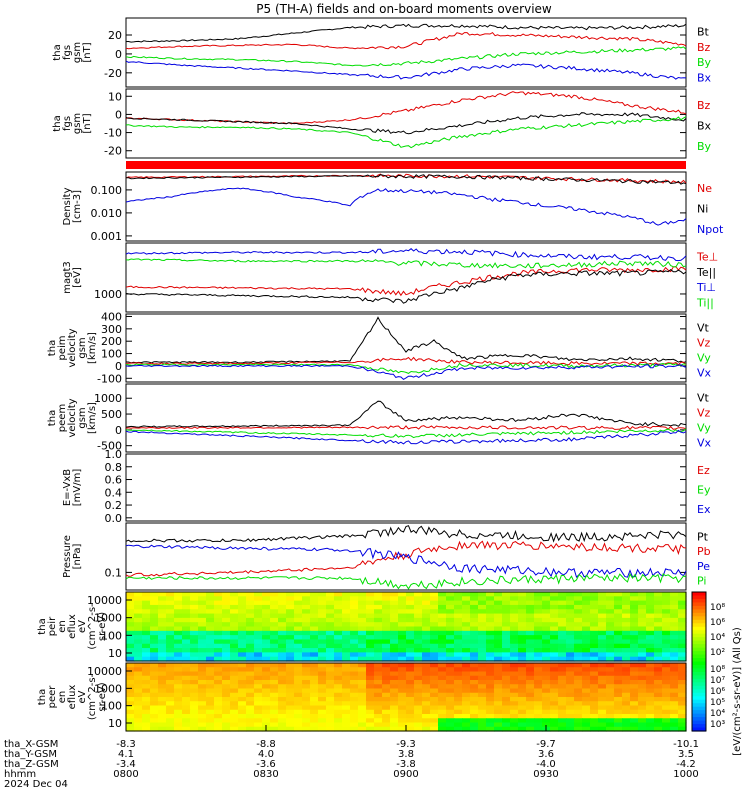  What do you see at coordinates (686, 754) in the screenshot?
I see `x-axis-value: 3.5` at bounding box center [686, 754].